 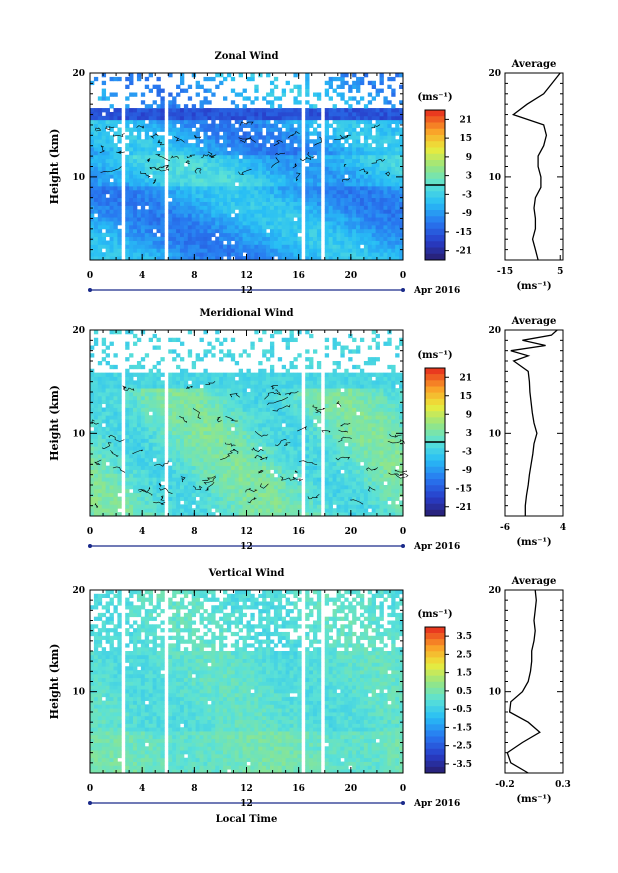 I want to click on x-tick-label: 20, so click(x=351, y=276).